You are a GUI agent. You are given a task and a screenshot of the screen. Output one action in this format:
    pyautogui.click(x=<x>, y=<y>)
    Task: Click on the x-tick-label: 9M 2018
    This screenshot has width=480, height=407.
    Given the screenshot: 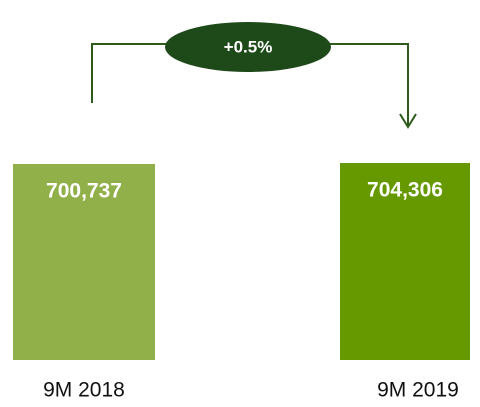 What is the action you would take?
    pyautogui.click(x=84, y=390)
    